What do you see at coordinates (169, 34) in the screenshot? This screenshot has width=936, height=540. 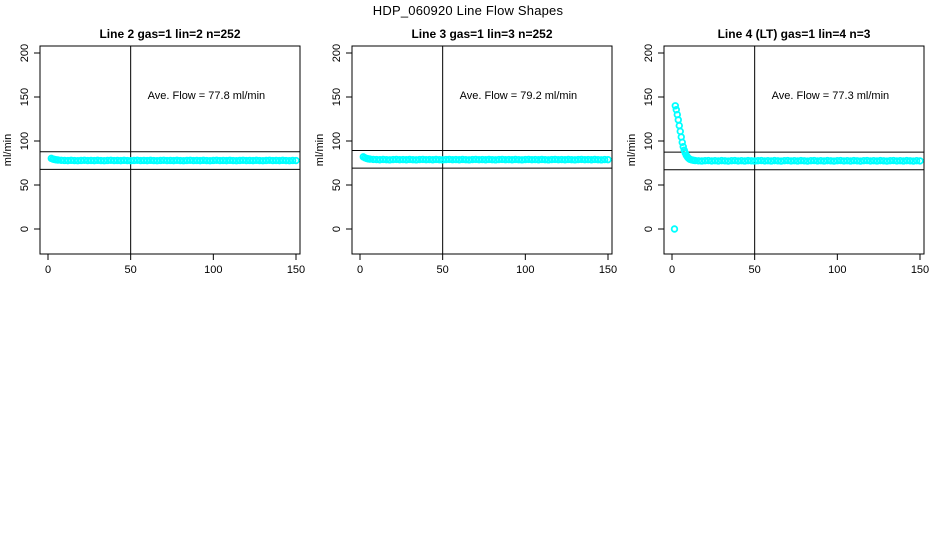 I see `subplot-title: Line 2 gas=1 lin=2 n=252` at bounding box center [169, 34].